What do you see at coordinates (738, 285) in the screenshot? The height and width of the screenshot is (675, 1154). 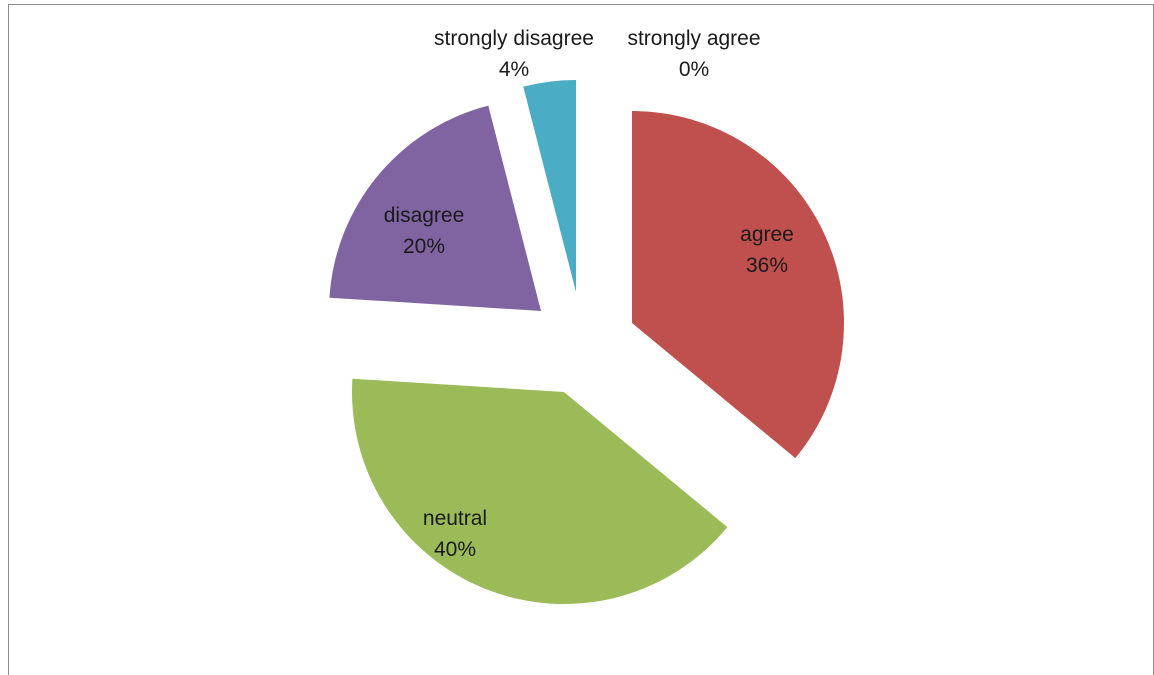 I see `pie-slice-agree` at bounding box center [738, 285].